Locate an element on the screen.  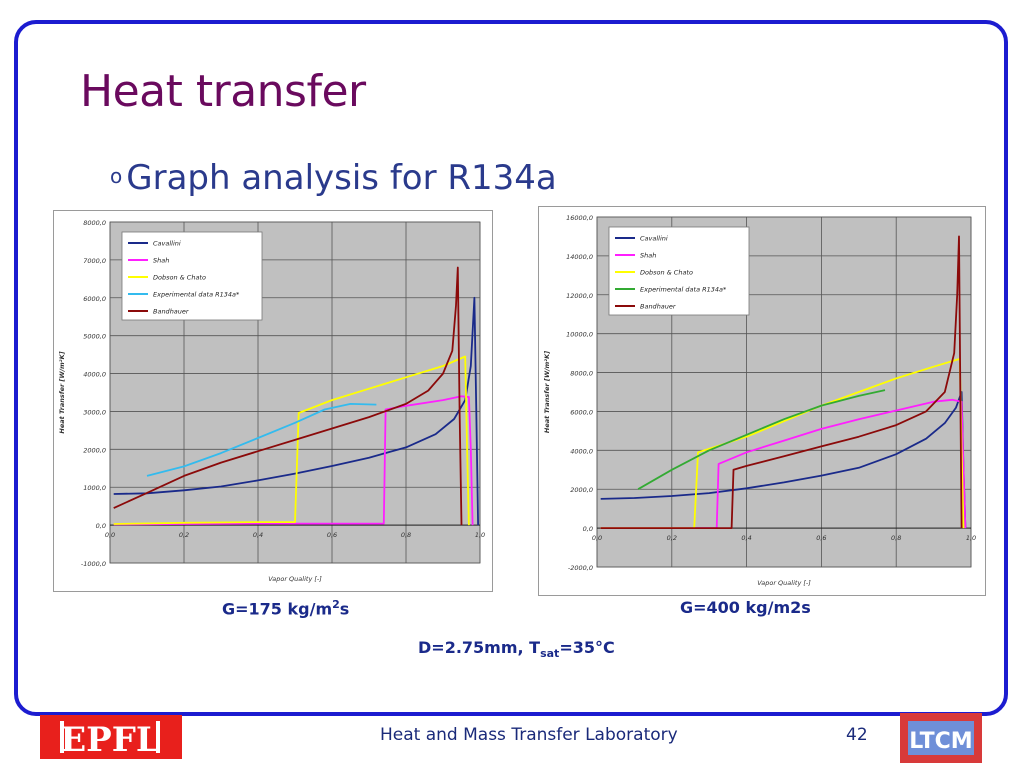
y-tick-label: 16000,0 is located at coordinates (579, 218).